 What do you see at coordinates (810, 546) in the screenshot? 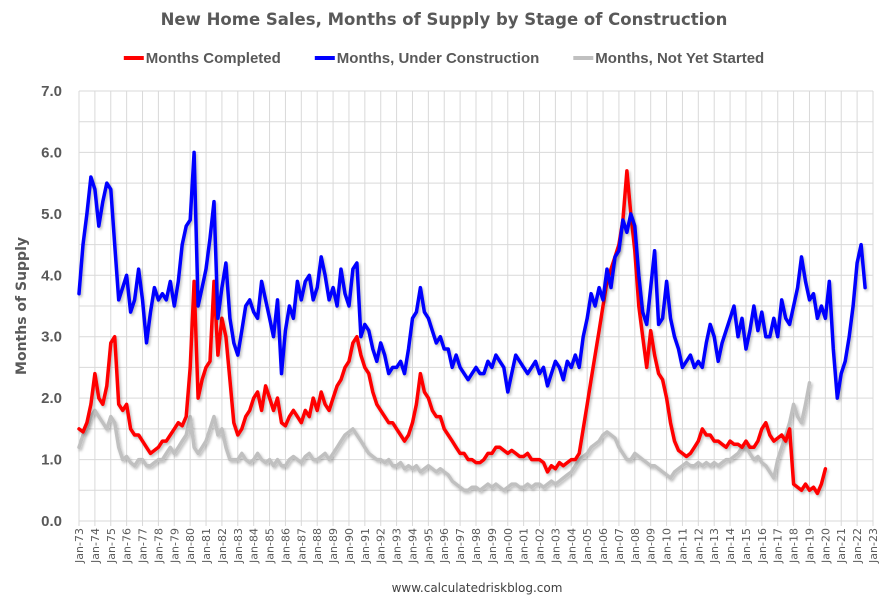
I see `x-tick-label: Jan-19` at bounding box center [810, 546].